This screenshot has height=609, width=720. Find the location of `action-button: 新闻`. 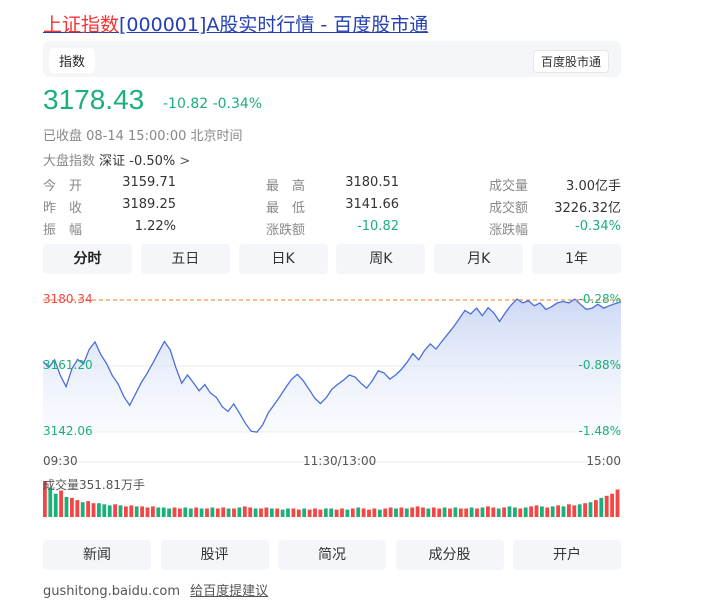

action-button: 新闻 is located at coordinates (97, 555).